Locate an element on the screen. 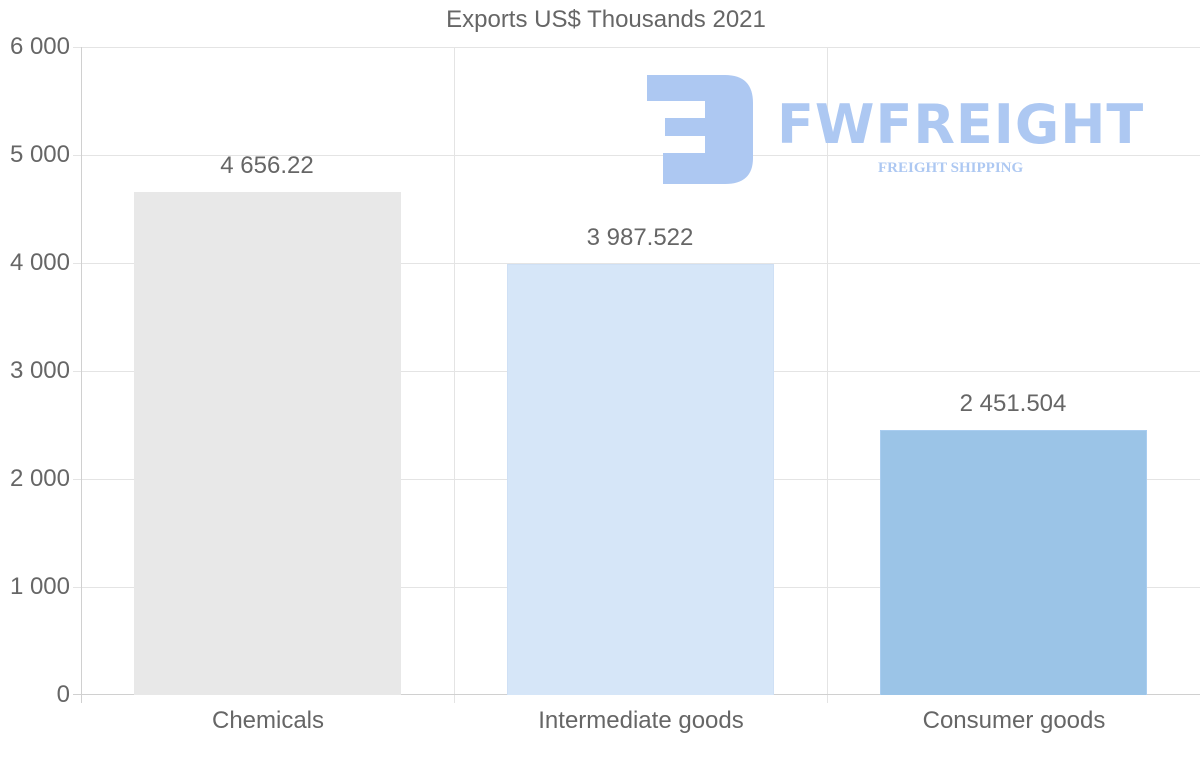 The height and width of the screenshot is (763, 1200). x-tick-label: Intermediate goods is located at coordinates (641, 720).